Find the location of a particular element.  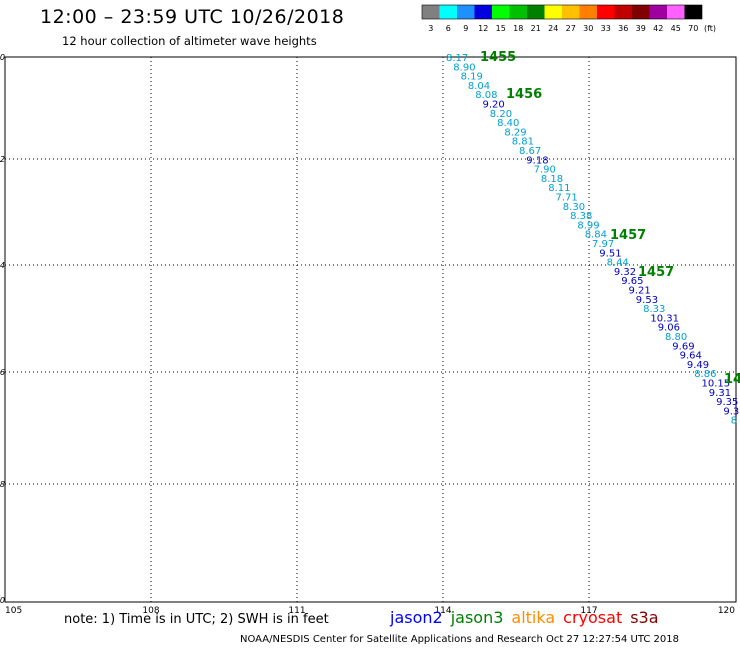

lon-label: 117 is located at coordinates (588, 611).